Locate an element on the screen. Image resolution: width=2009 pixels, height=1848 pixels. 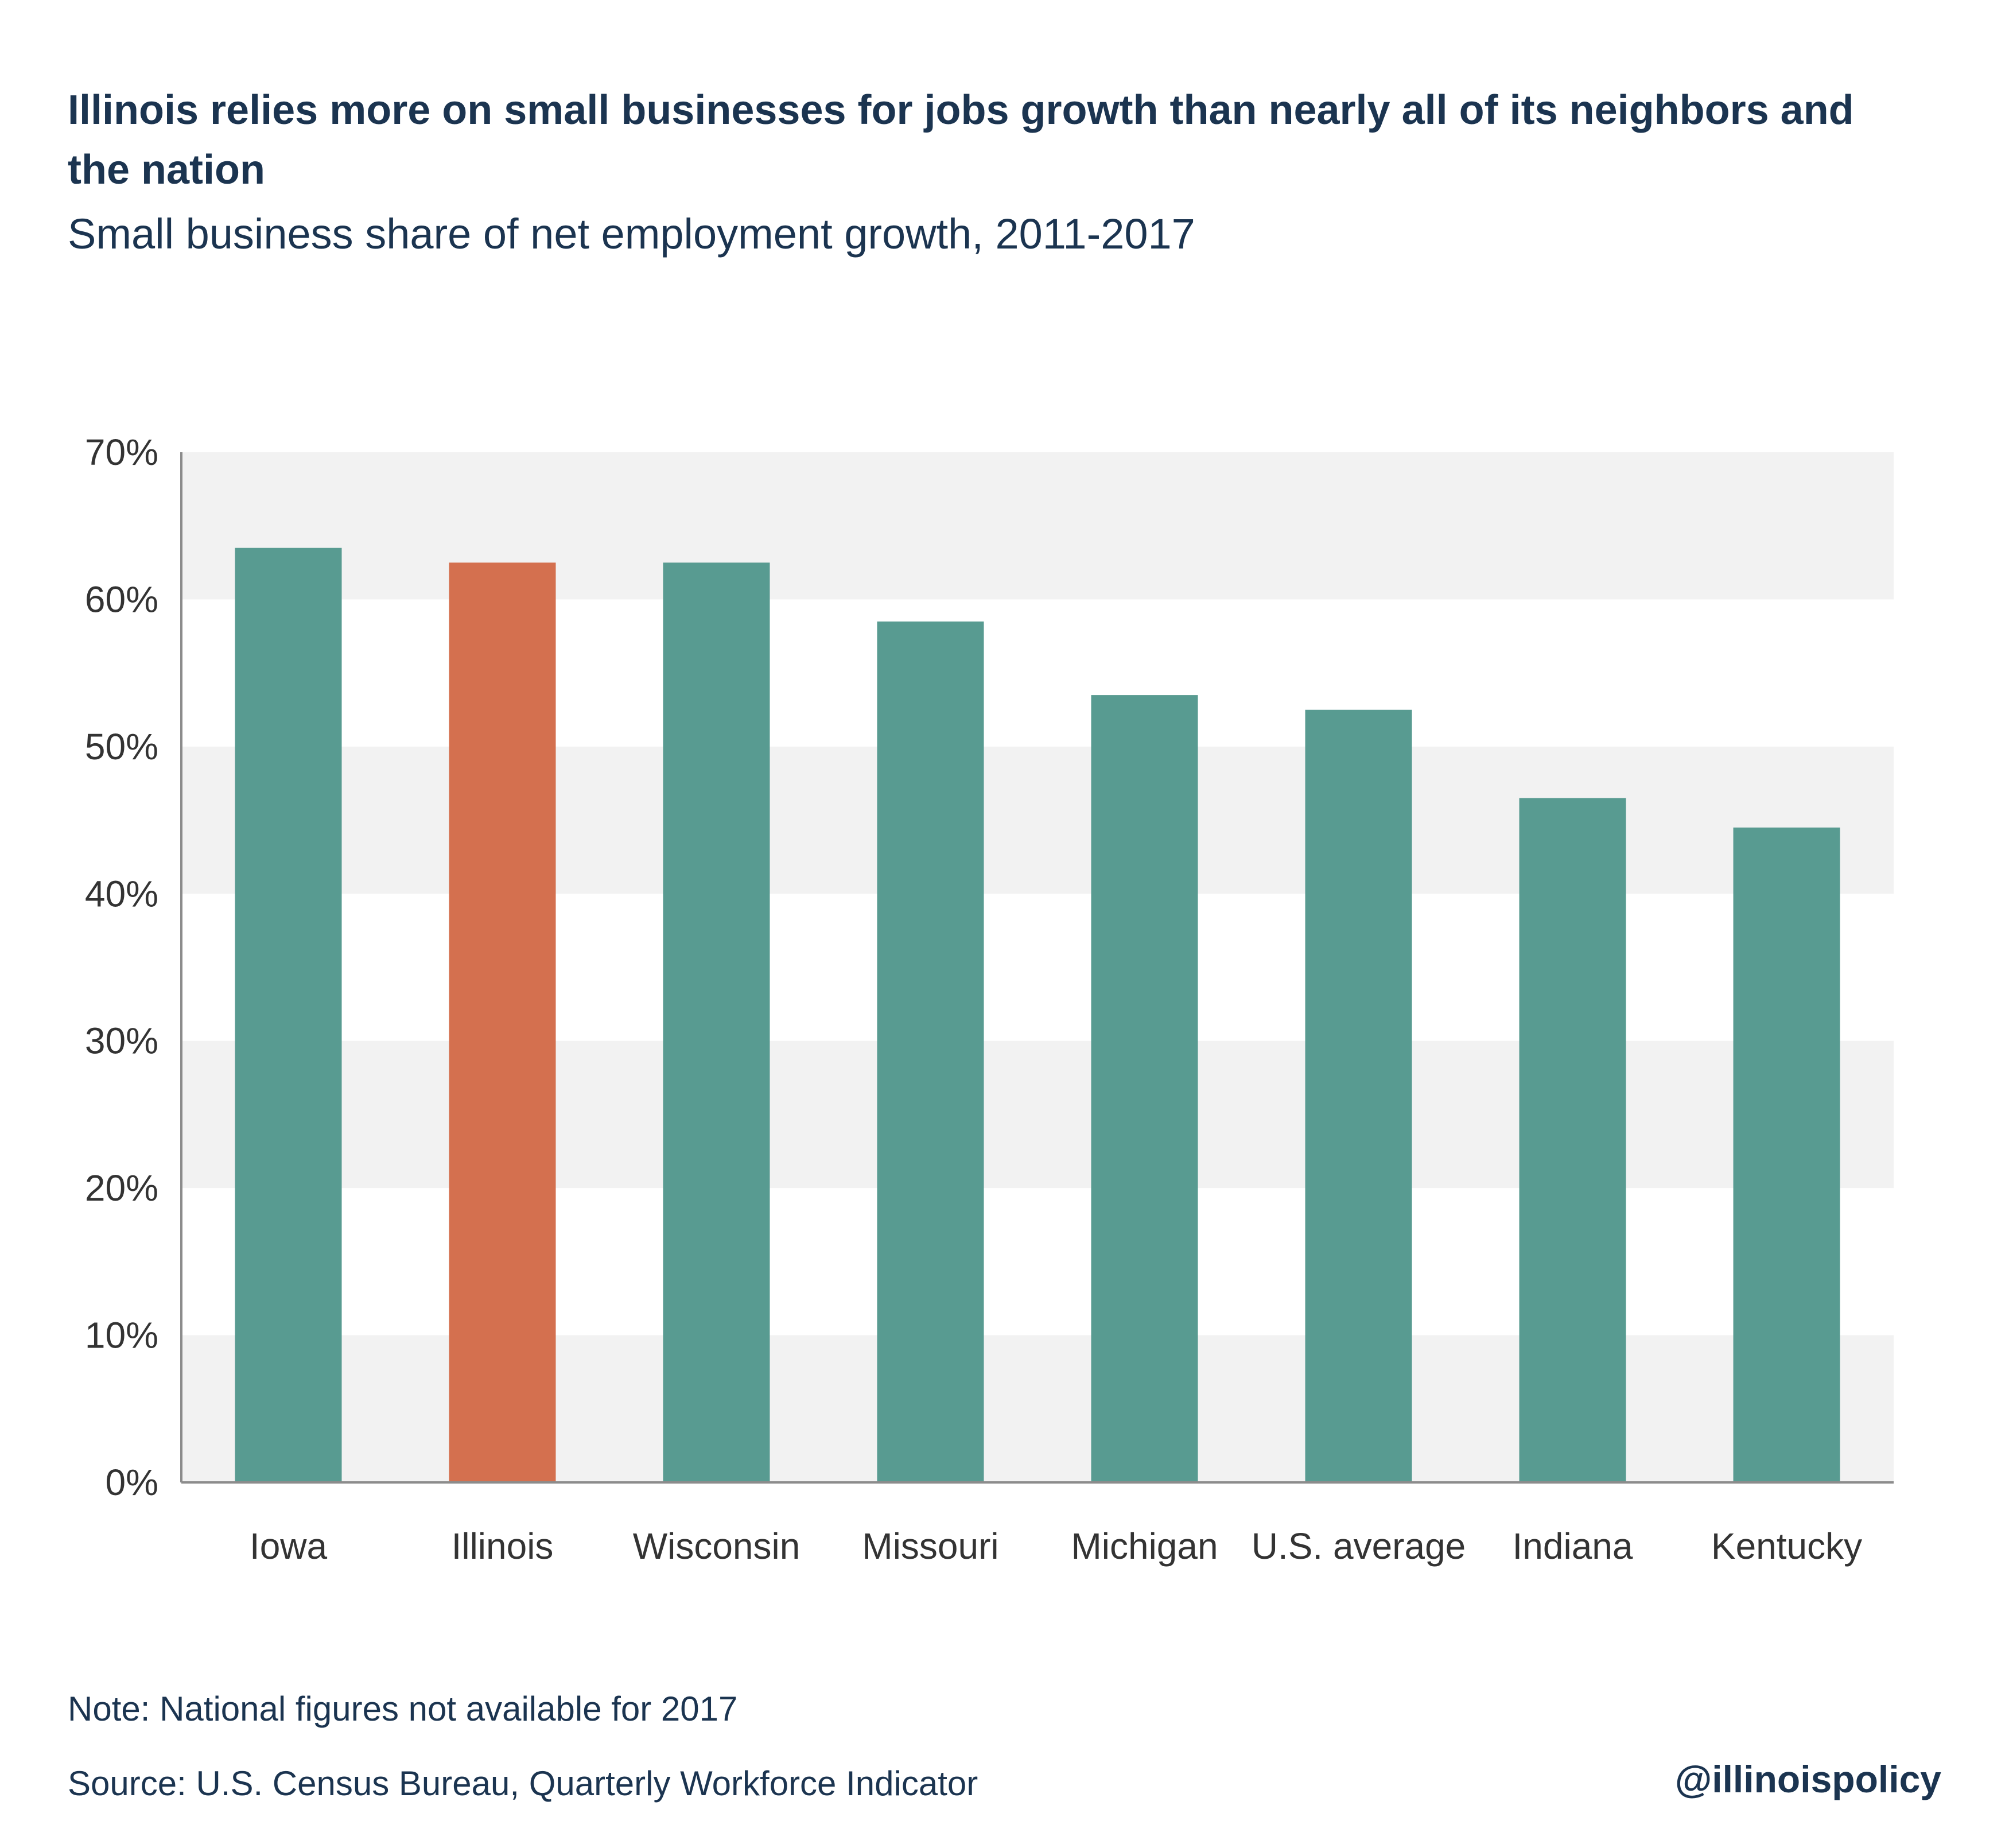
x-tick-label: Michigan is located at coordinates (1144, 1546).